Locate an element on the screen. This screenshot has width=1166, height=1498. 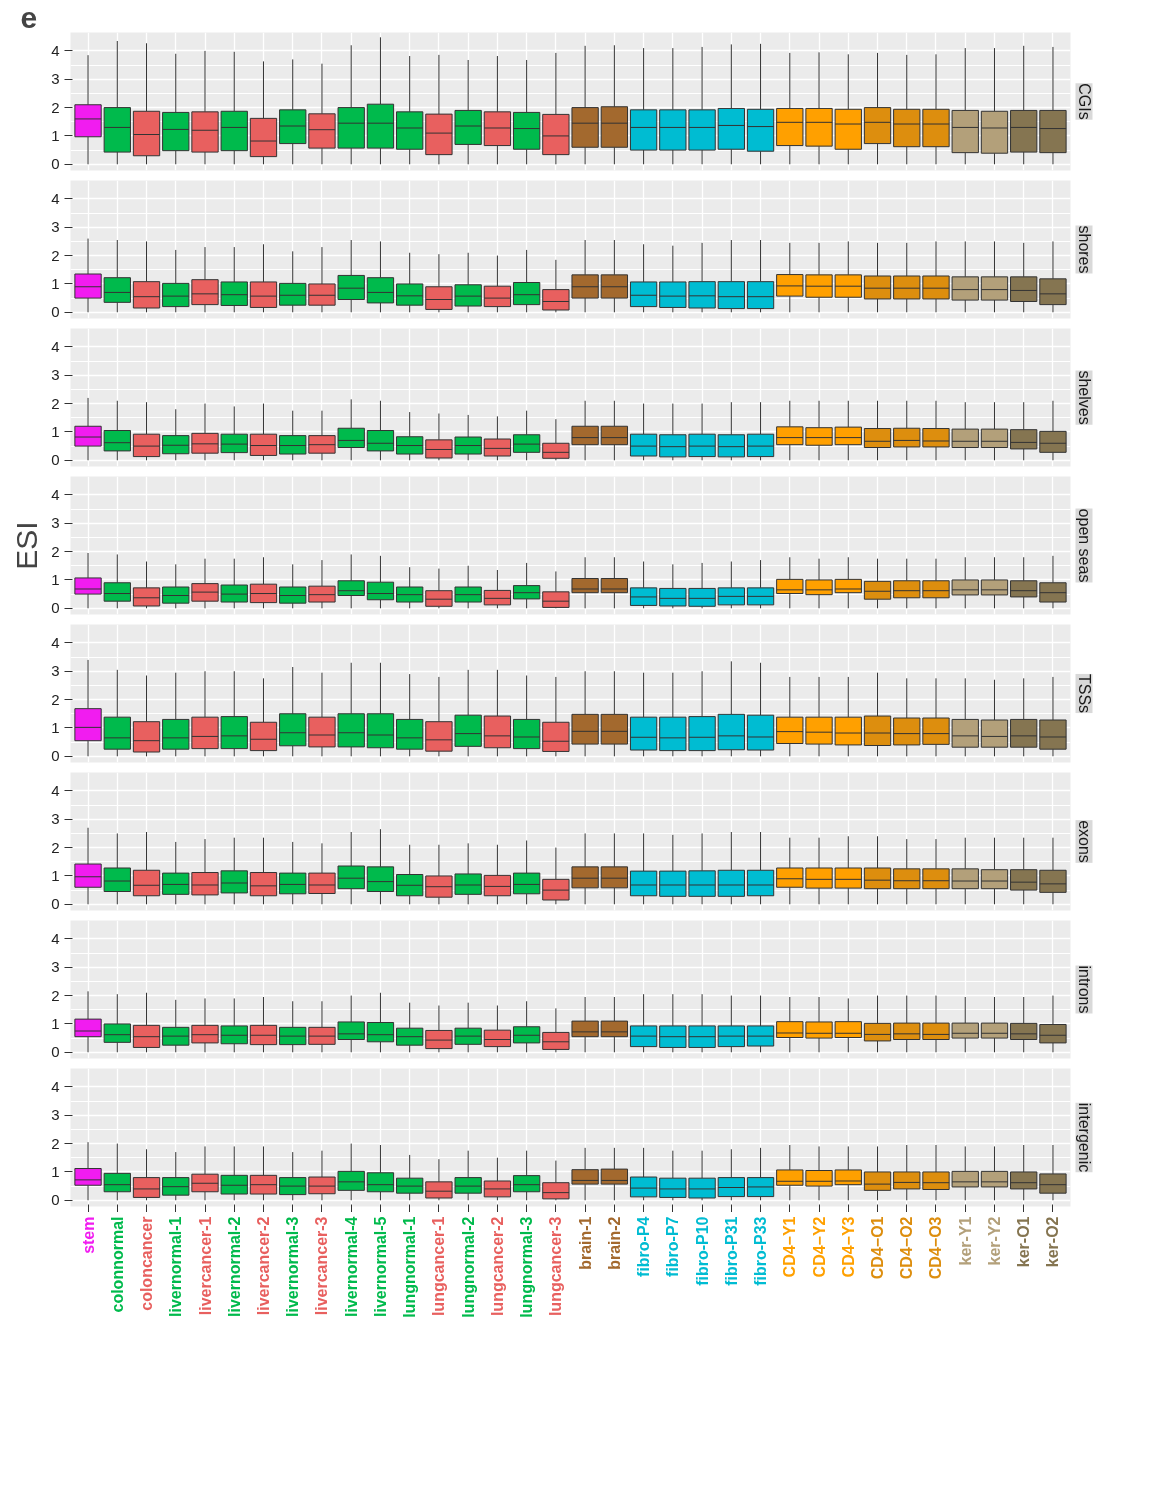
text: CGIs is located at coordinates (1084, 101).